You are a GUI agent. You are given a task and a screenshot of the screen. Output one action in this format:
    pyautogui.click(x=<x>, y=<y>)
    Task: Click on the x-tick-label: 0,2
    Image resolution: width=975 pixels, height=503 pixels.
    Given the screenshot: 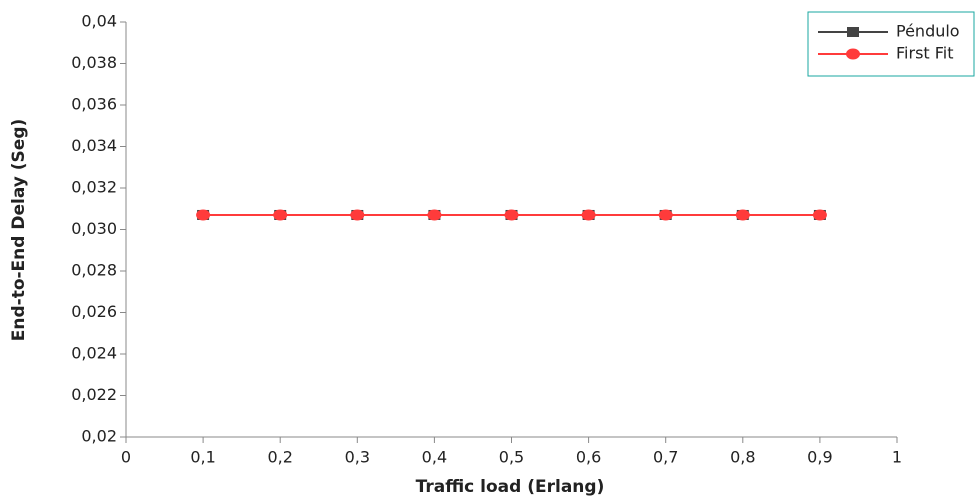 What is the action you would take?
    pyautogui.click(x=279, y=457)
    